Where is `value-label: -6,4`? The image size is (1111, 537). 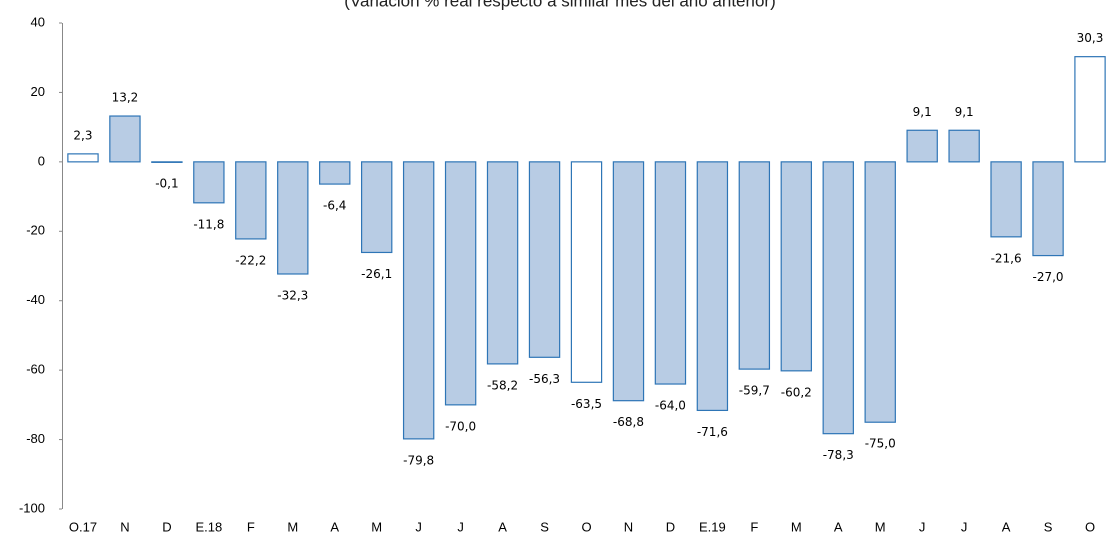 value-label: -6,4 is located at coordinates (334, 206).